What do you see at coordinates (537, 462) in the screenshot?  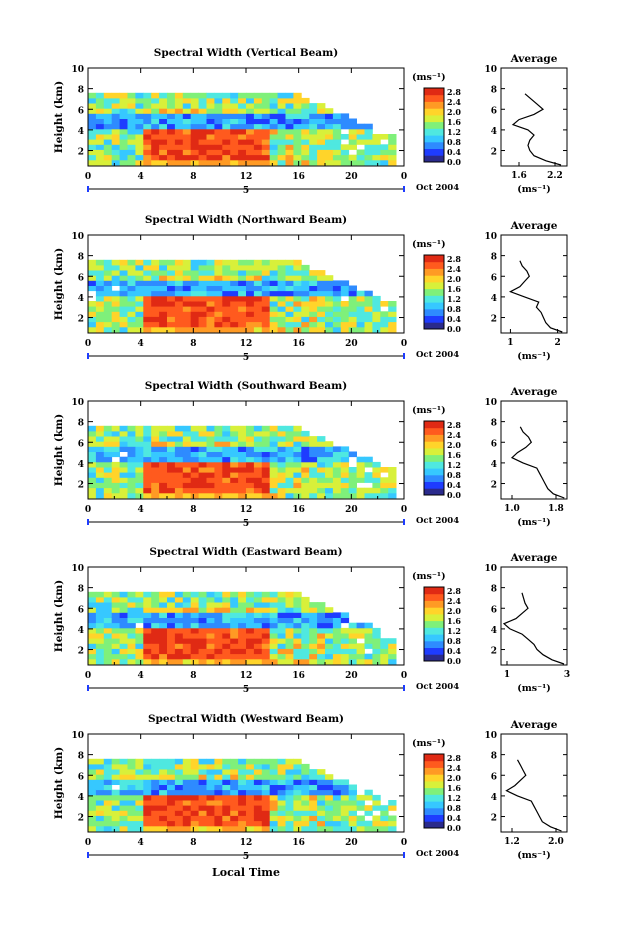 I see `profile-line` at bounding box center [537, 462].